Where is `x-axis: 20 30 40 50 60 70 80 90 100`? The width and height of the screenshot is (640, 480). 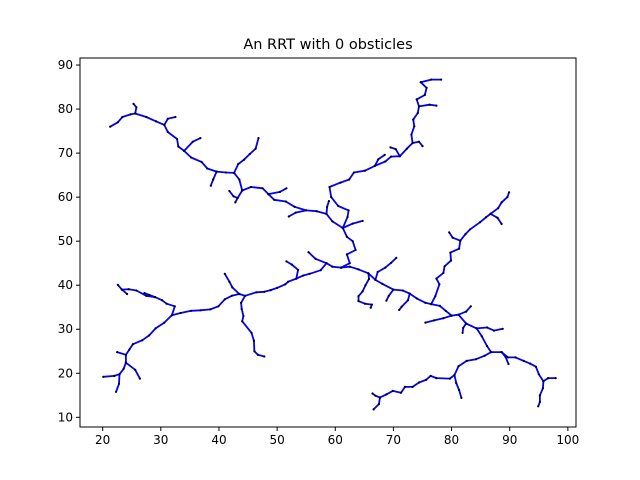
x-axis: 20 30 40 50 60 70 80 90 100 is located at coordinates (337, 437).